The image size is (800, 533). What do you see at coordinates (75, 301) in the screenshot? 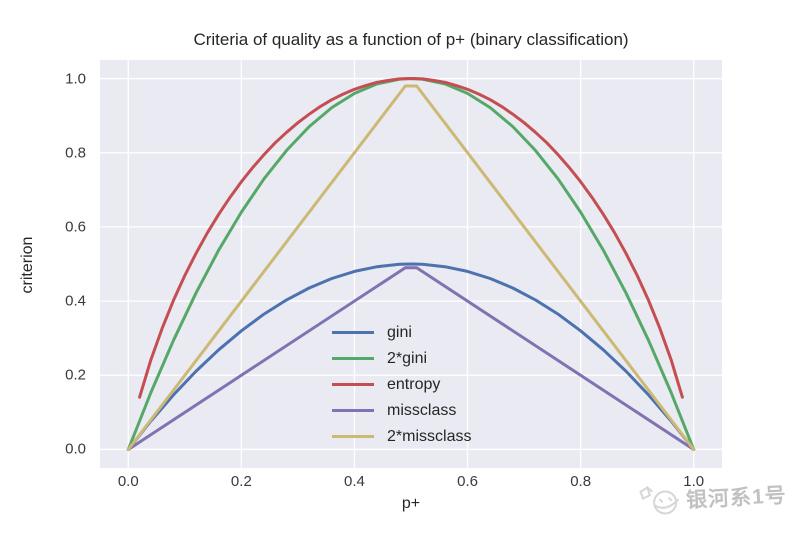
I see `y-tick-label: 0.4` at bounding box center [75, 301].